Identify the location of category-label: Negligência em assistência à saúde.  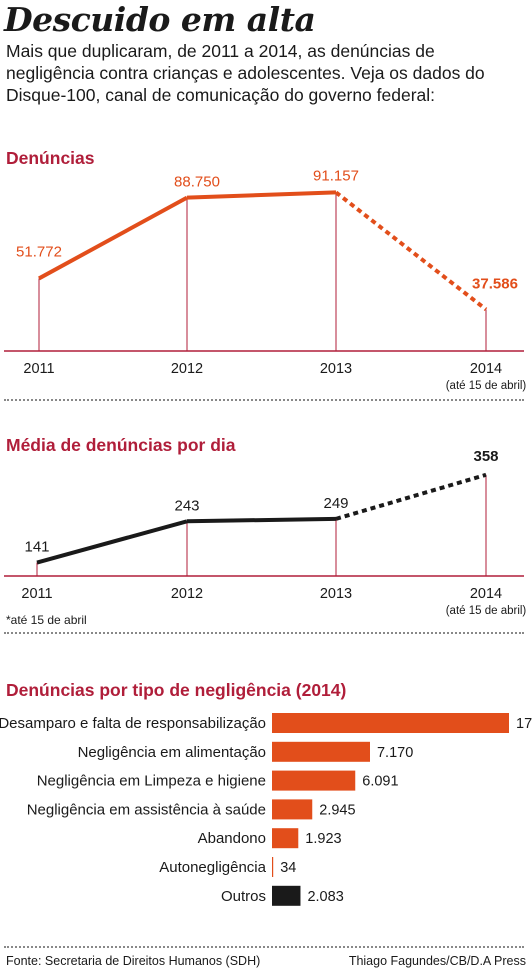
(146, 809).